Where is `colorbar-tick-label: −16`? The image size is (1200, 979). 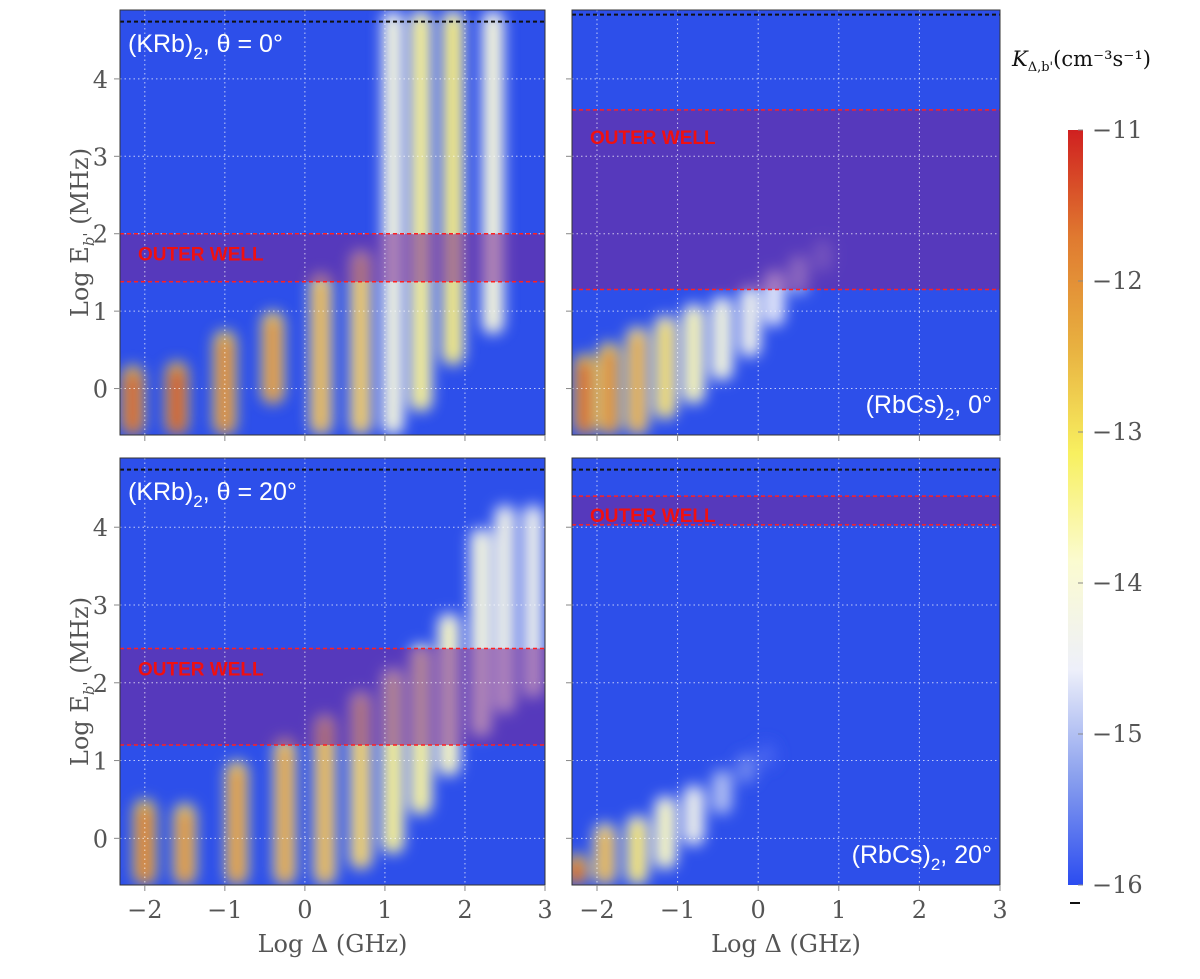
colorbar-tick-label: −16 is located at coordinates (1117, 885).